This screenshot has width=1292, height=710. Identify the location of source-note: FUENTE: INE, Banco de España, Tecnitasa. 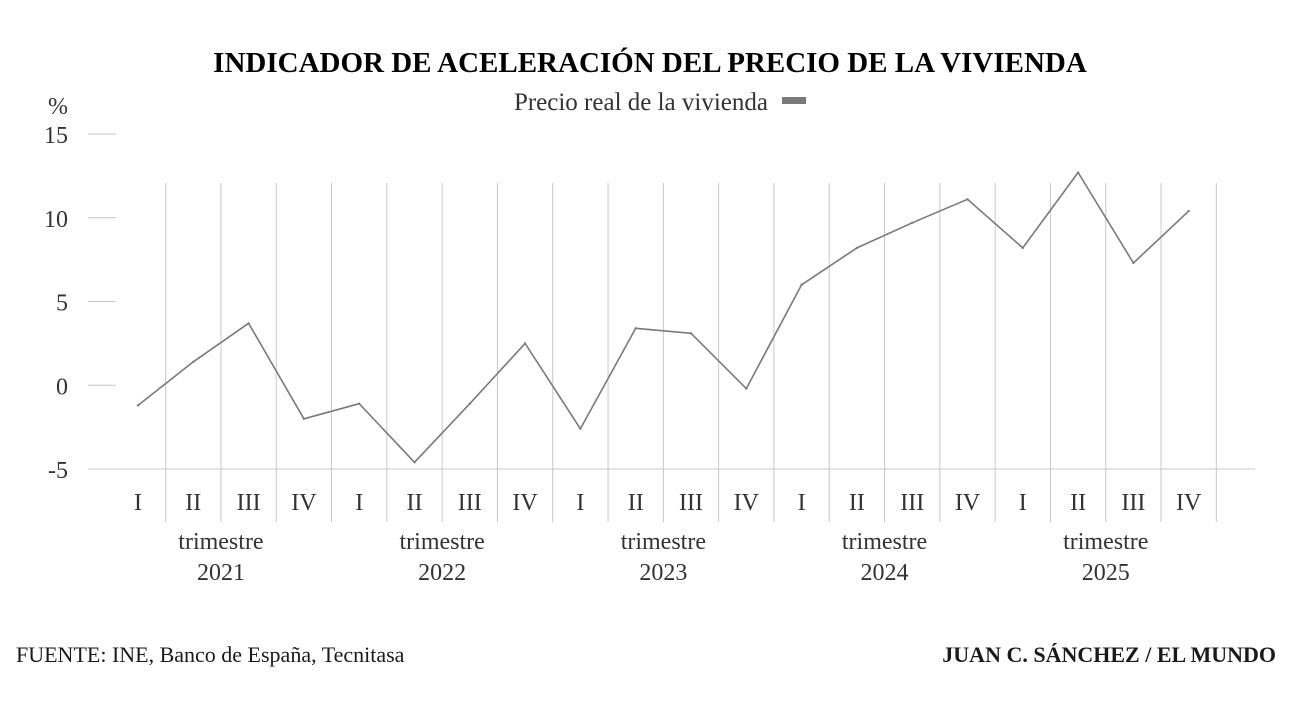
(210, 654).